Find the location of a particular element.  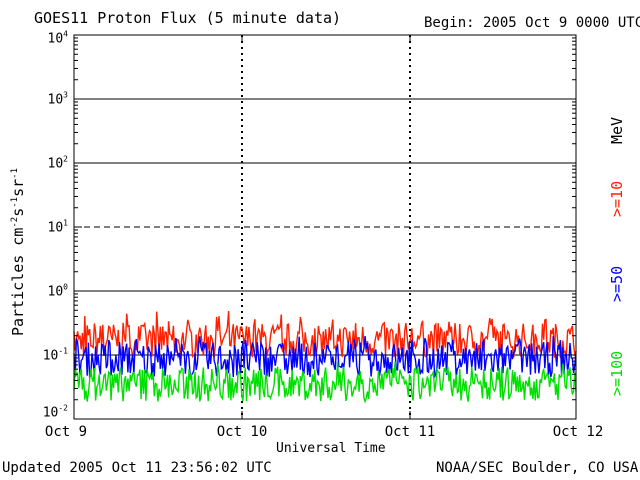

x-tick-label: Oct 9 is located at coordinates (66, 432).